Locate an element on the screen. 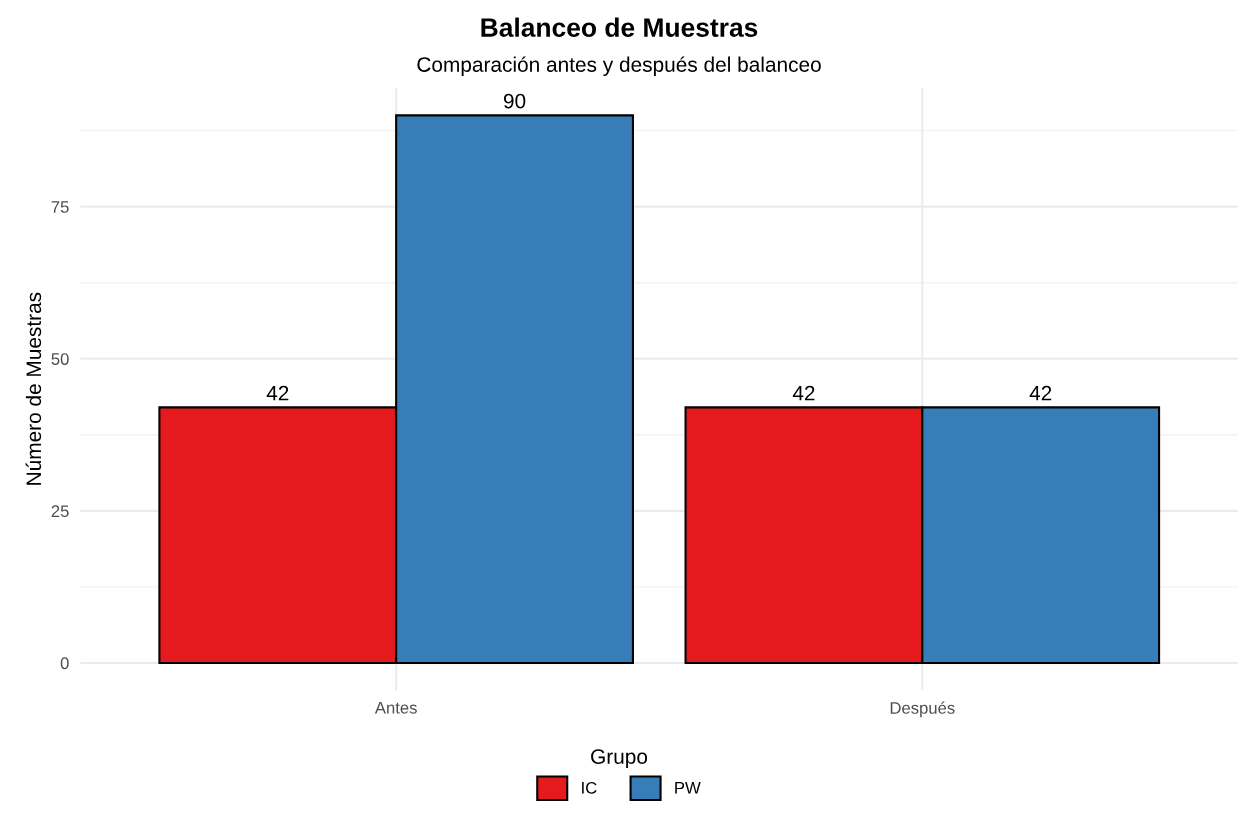 The image size is (1238, 815). chart-subtitle: Comparación antes y después del balanceo is located at coordinates (619, 66).